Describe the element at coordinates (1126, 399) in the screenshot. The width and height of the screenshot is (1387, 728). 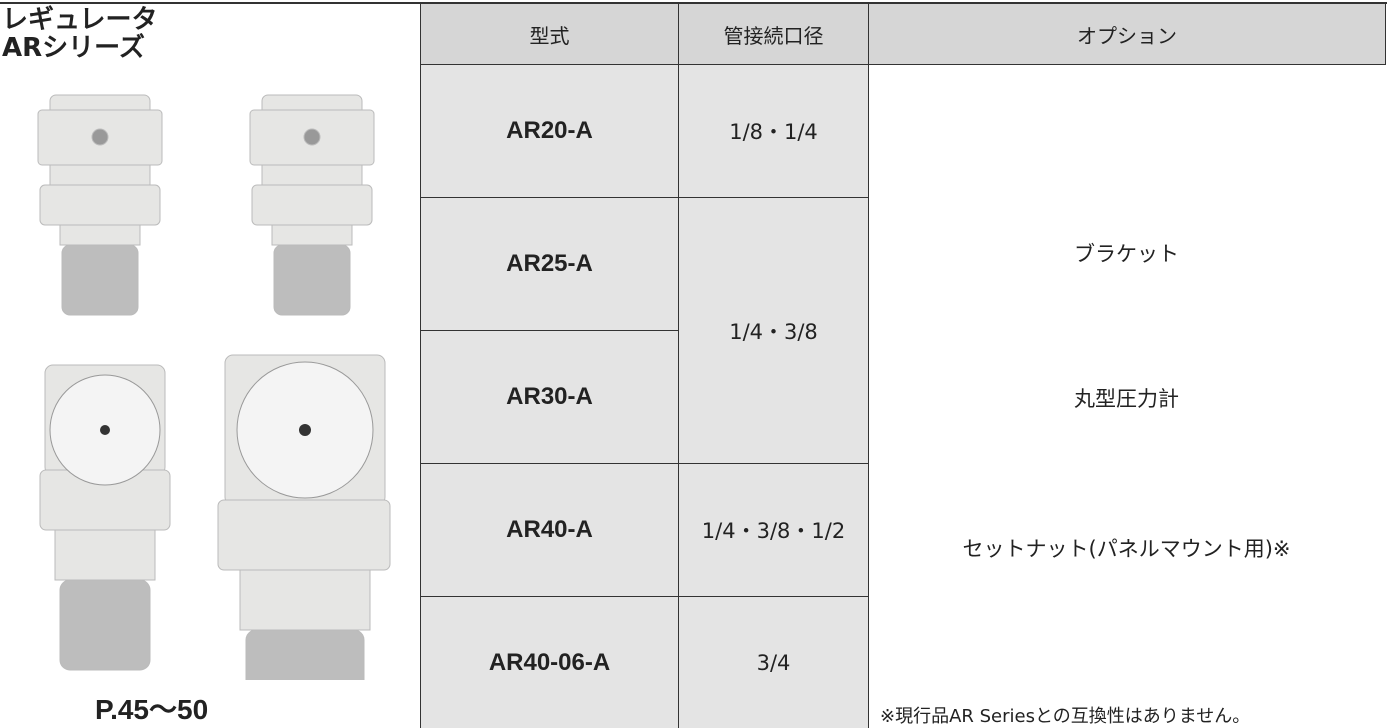
I see `option: 丸型圧力計` at that location.